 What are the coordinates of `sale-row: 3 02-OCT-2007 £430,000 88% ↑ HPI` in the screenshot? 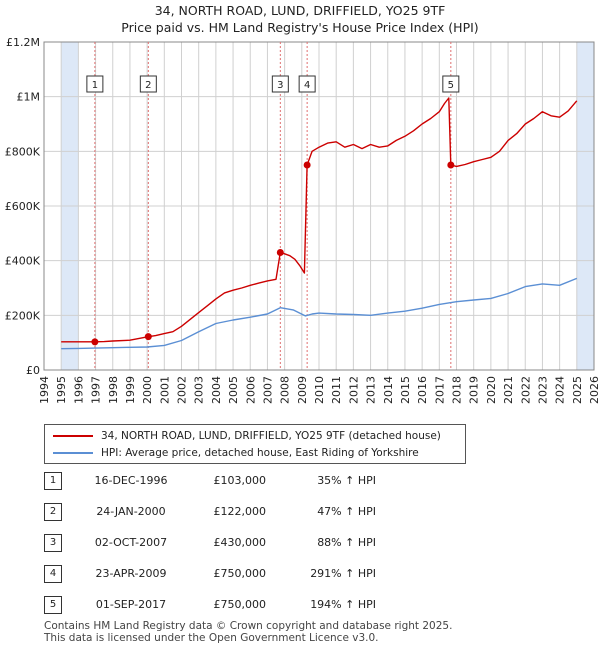 It's located at (304, 544).